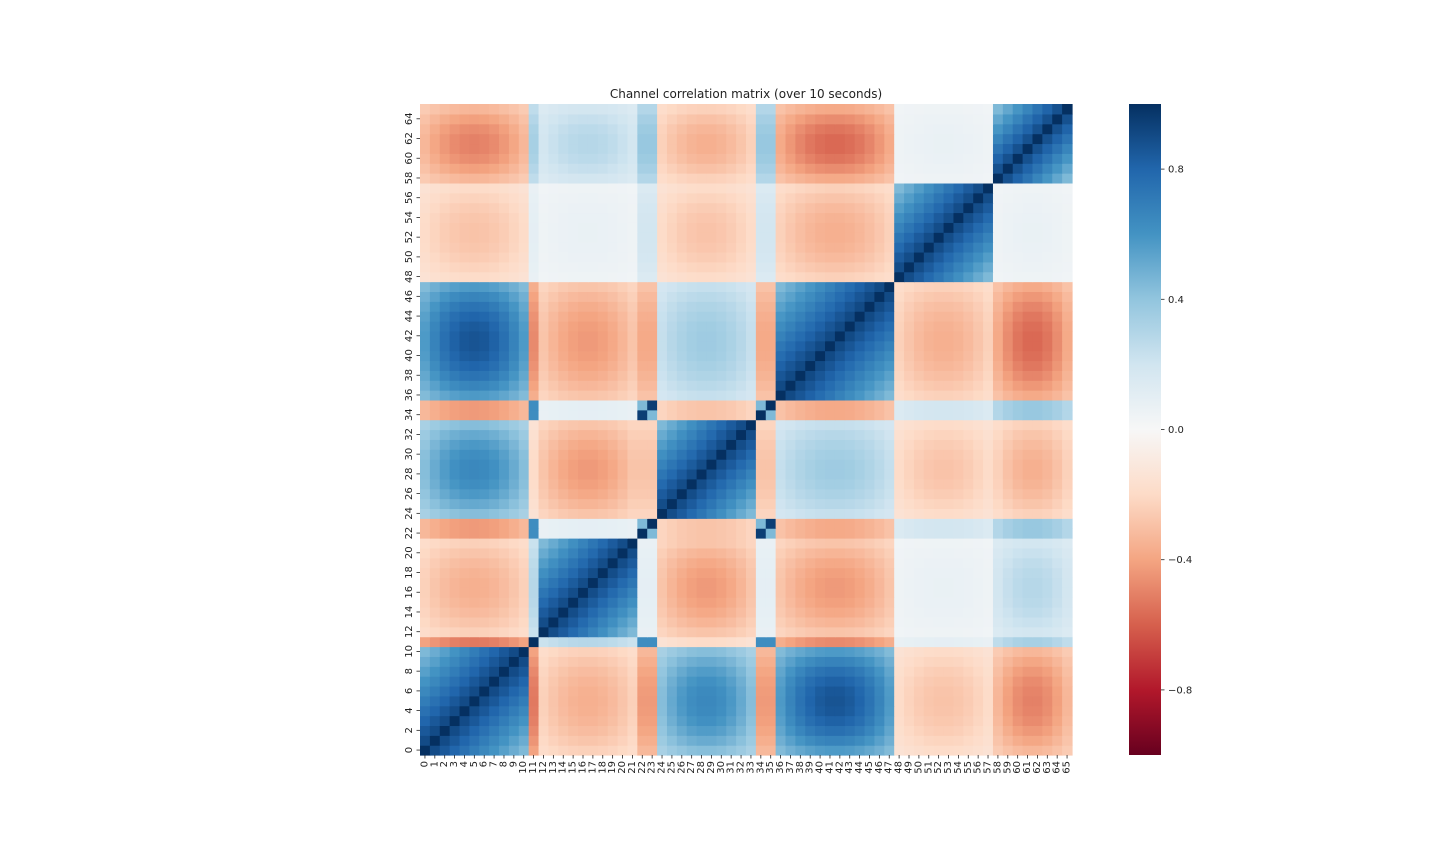 Image resolution: width=1440 pixels, height=864 pixels. I want to click on x-tick-label: 55, so click(968, 767).